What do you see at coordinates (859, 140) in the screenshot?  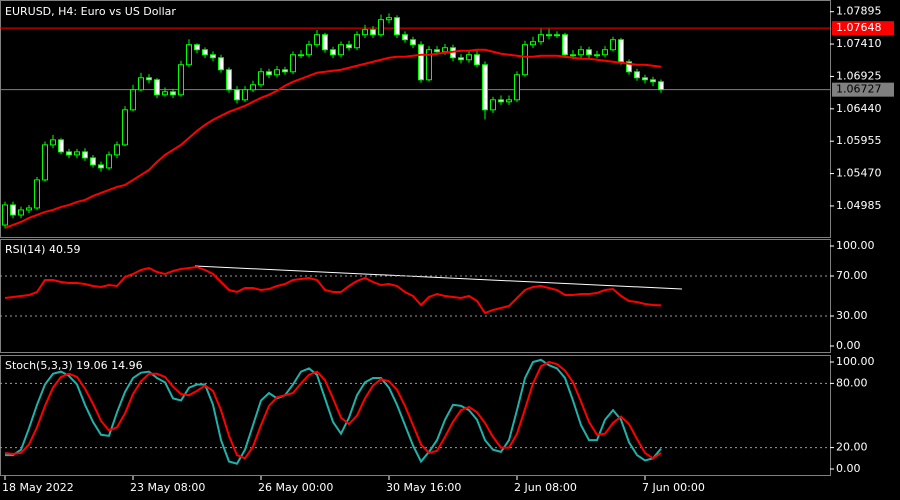 I see `y-tick-label: 1.05955` at bounding box center [859, 140].